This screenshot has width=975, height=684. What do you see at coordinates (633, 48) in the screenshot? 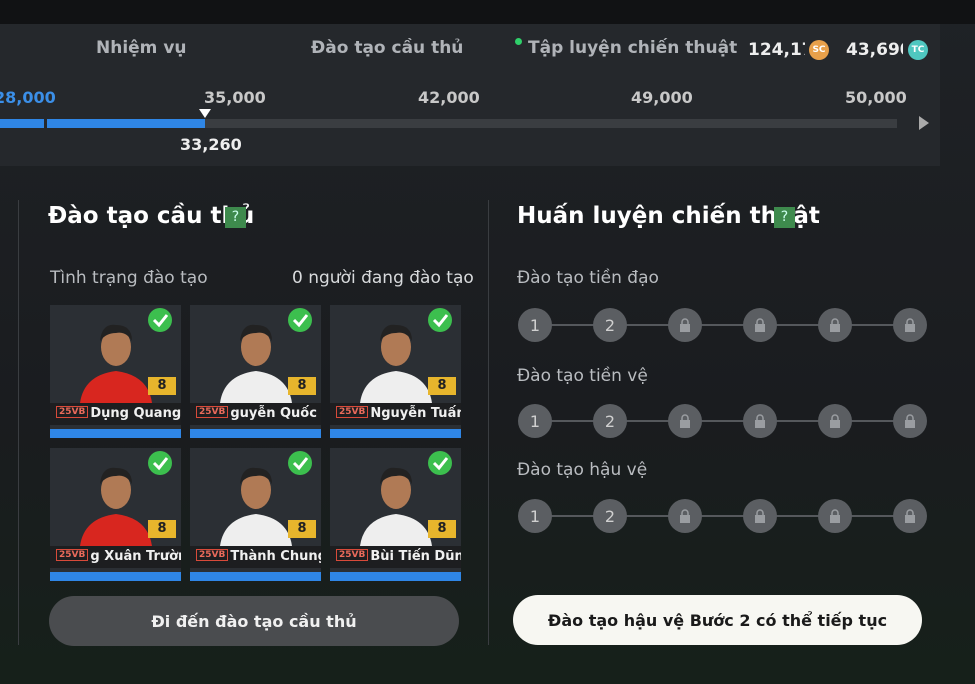
I see `tab: Tập luyện chiến thuật` at bounding box center [633, 48].